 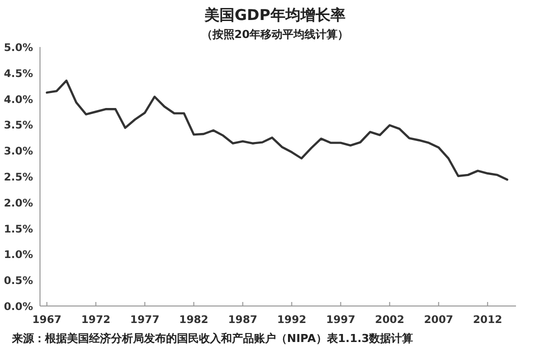 I want to click on y-tick-label: 2.5%, so click(x=19, y=178).